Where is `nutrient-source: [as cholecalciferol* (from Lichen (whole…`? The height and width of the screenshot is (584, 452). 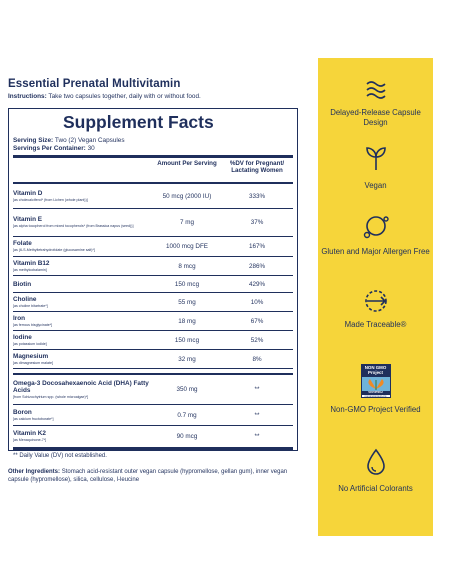
nutrient-source: [as cholecalciferol* (from Lichen (whole… is located at coordinates (50, 199).